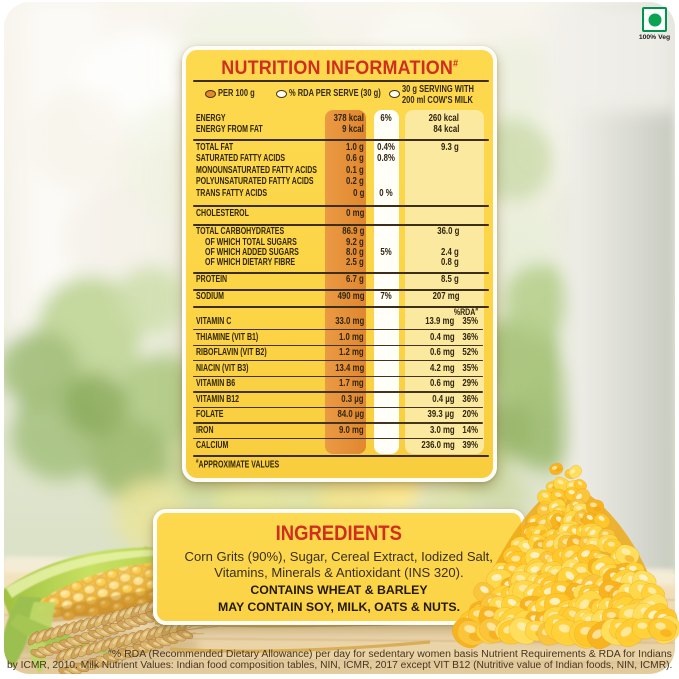 Image resolution: width=679 pixels, height=679 pixels. What do you see at coordinates (355, 252) in the screenshot?
I see `per100-value: 8.0 g` at bounding box center [355, 252].